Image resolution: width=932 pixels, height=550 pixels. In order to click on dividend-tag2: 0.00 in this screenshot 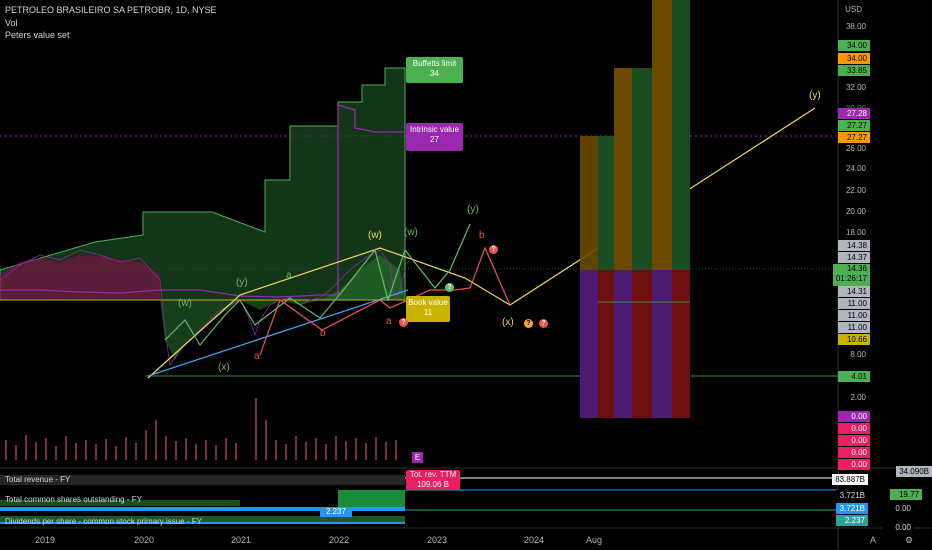, I will do `click(898, 527)`.